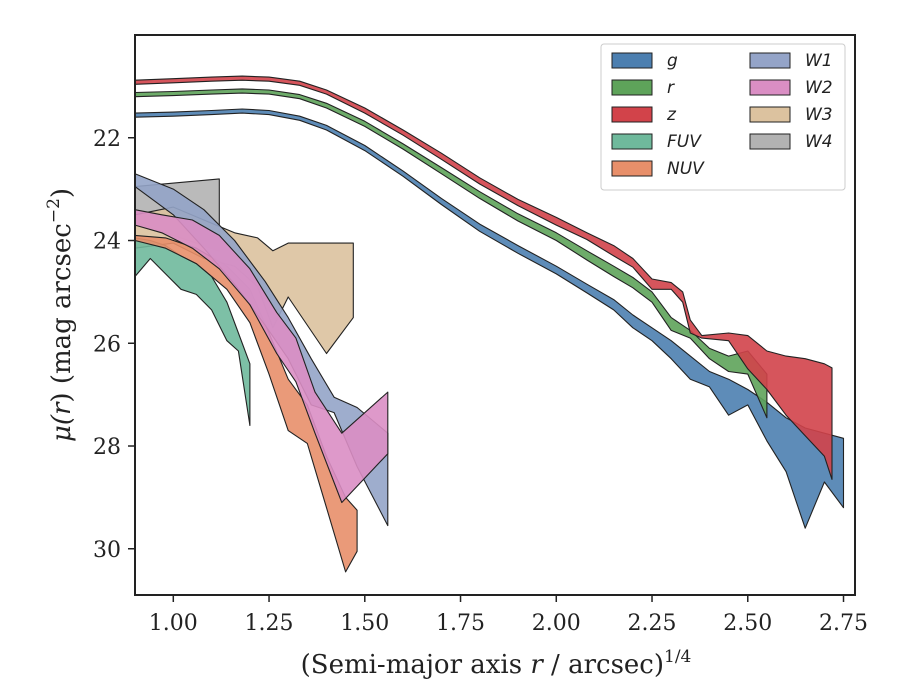 The image size is (900, 700). Describe the element at coordinates (632, 168) in the screenshot. I see `legend-swatch-nuv` at that location.